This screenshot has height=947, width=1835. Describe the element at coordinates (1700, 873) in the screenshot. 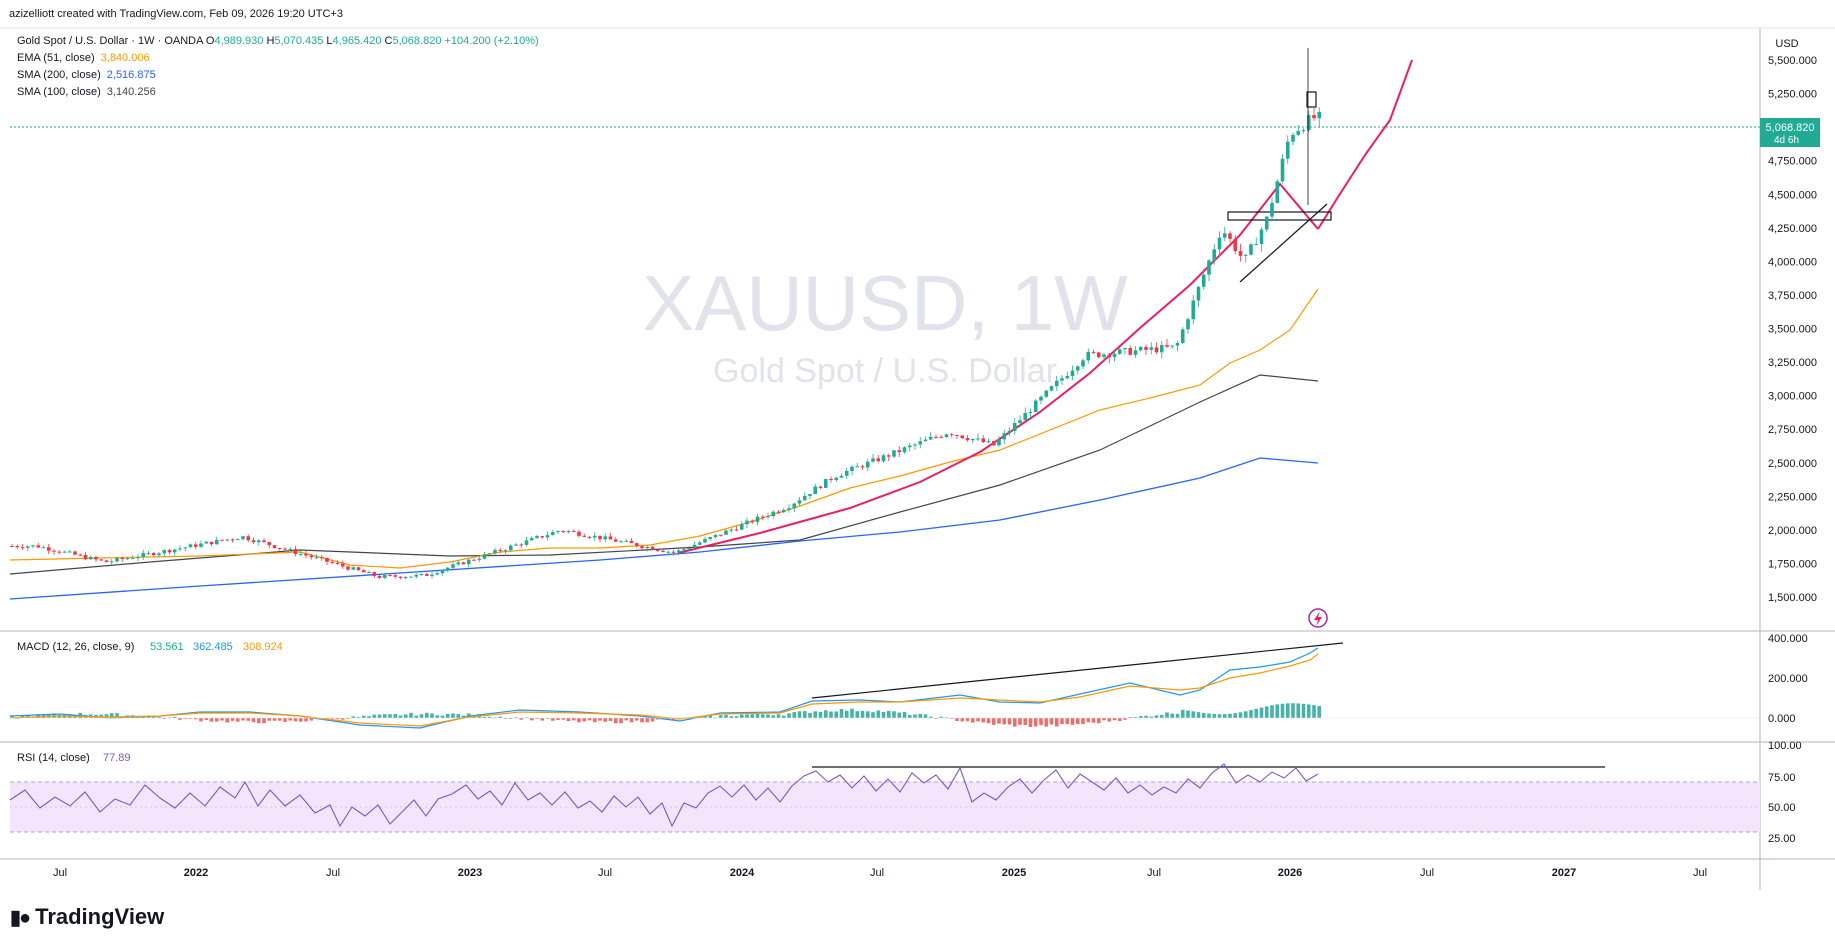

I see `time-tick: Jul` at that location.